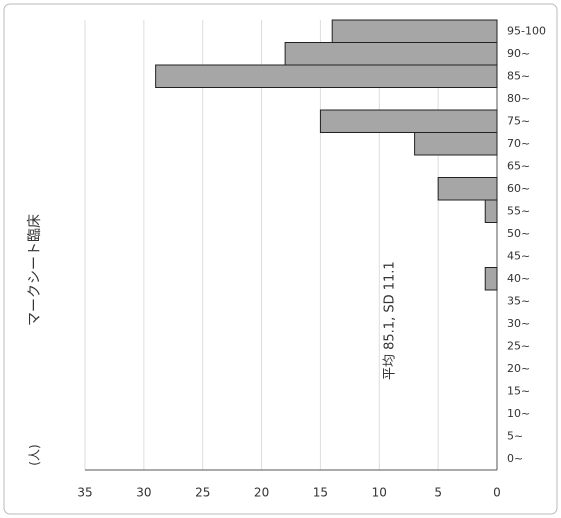 Image resolution: width=561 pixels, height=518 pixels. Describe the element at coordinates (35, 454) in the screenshot. I see `y-axis-label: (人)` at that location.